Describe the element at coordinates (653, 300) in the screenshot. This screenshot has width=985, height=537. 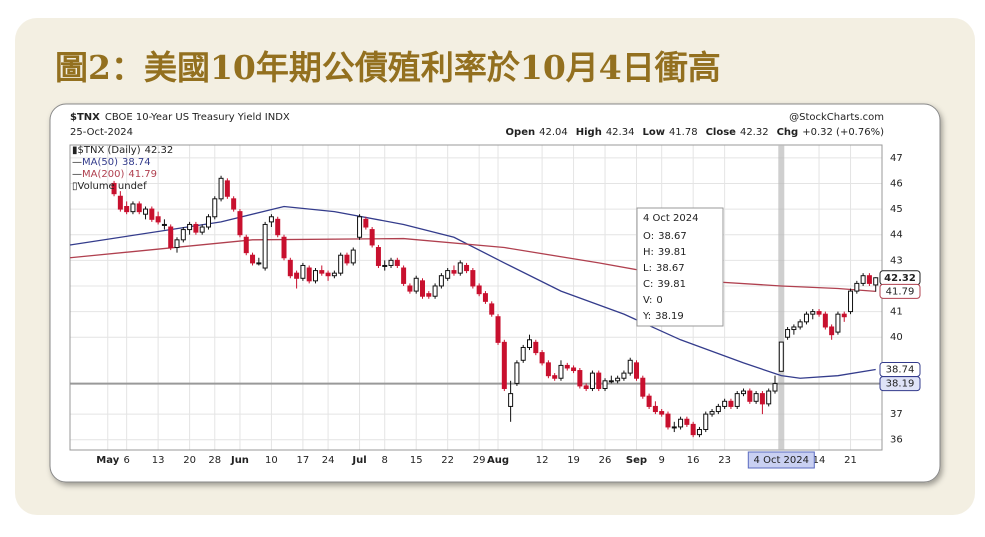
I see `tooltip-row: V: 0` at that location.